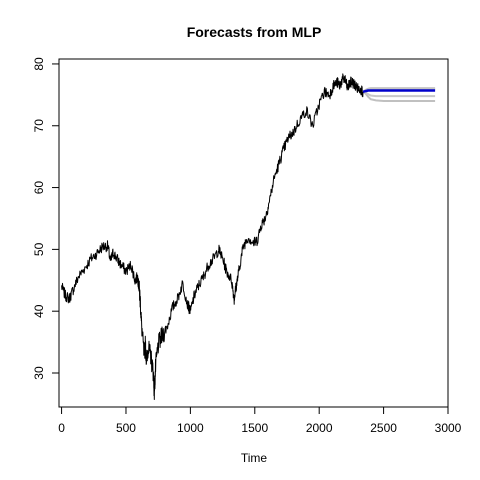  What do you see at coordinates (39, 311) in the screenshot?
I see `y-tick-label: 40` at bounding box center [39, 311].